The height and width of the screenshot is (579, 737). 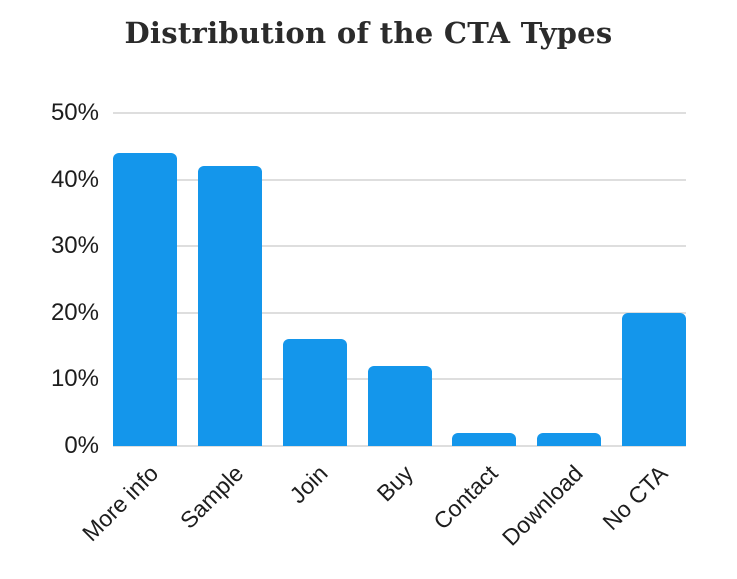 What do you see at coordinates (74, 179) in the screenshot?
I see `y-axis-tick-label: 40%` at bounding box center [74, 179].